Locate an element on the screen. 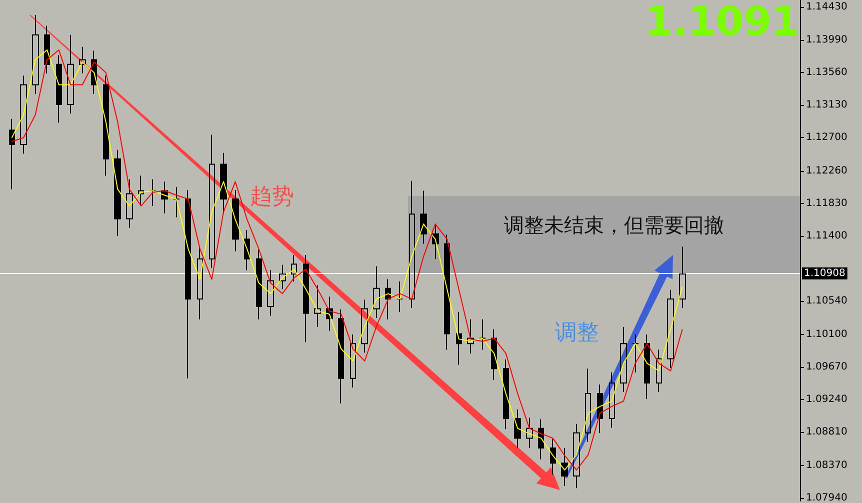 The width and height of the screenshot is (862, 503). y-tick-label: 1.09240 is located at coordinates (827, 400).